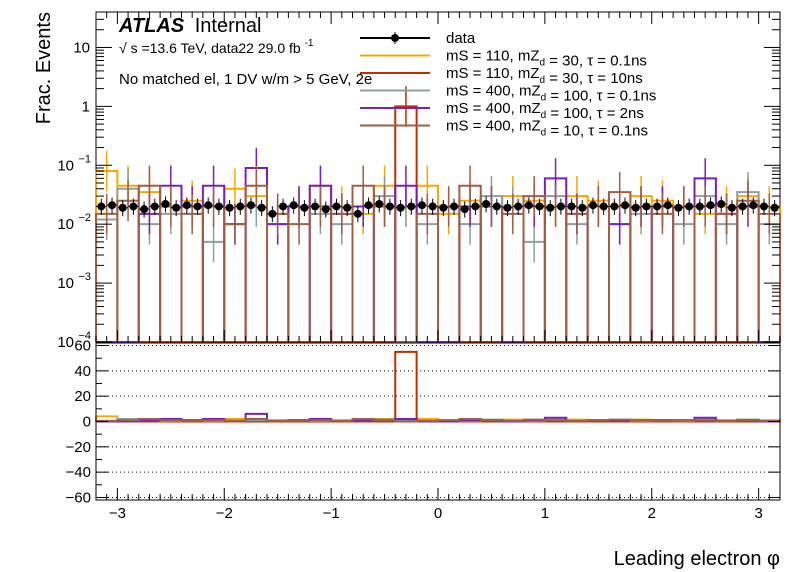  What do you see at coordinates (117, 513) in the screenshot?
I see `x-tick-label: −3` at bounding box center [117, 513].